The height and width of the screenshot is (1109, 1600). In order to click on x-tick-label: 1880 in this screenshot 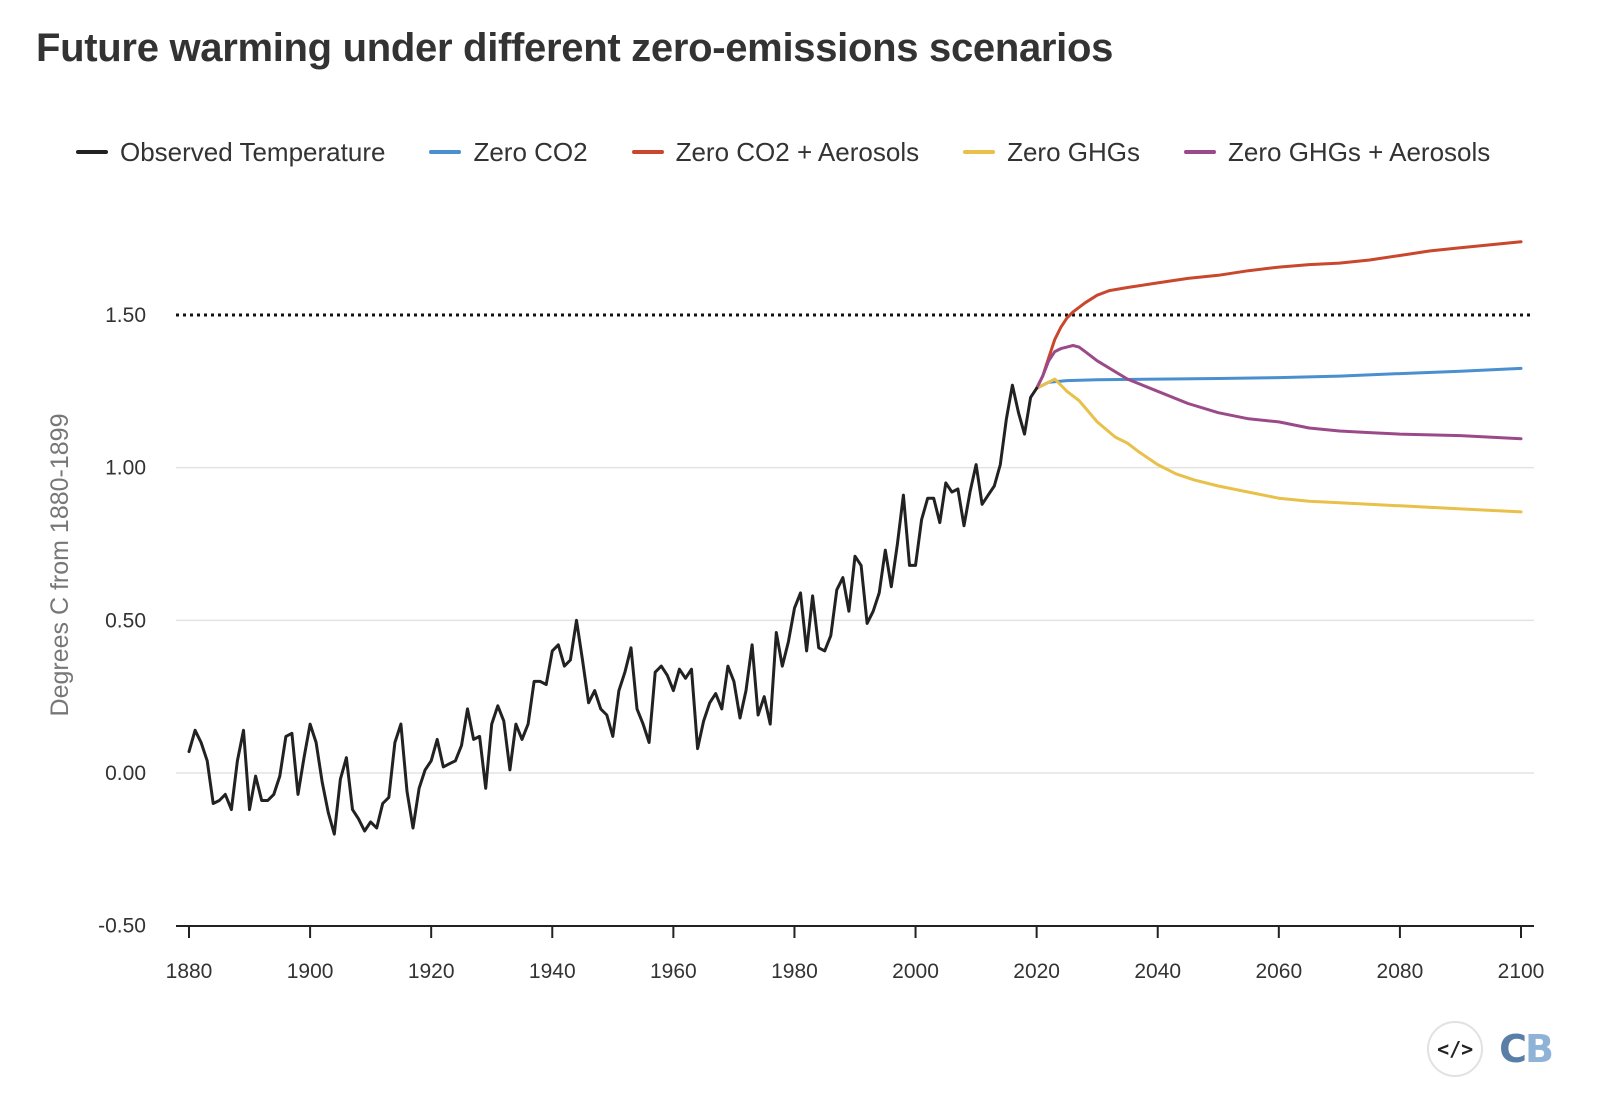, I will do `click(189, 971)`.